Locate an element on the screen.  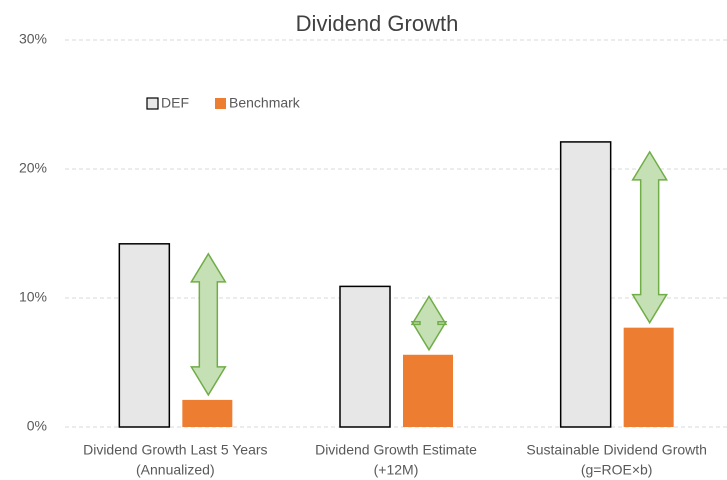
x-tick-label: (+12M) is located at coordinates (396, 470).